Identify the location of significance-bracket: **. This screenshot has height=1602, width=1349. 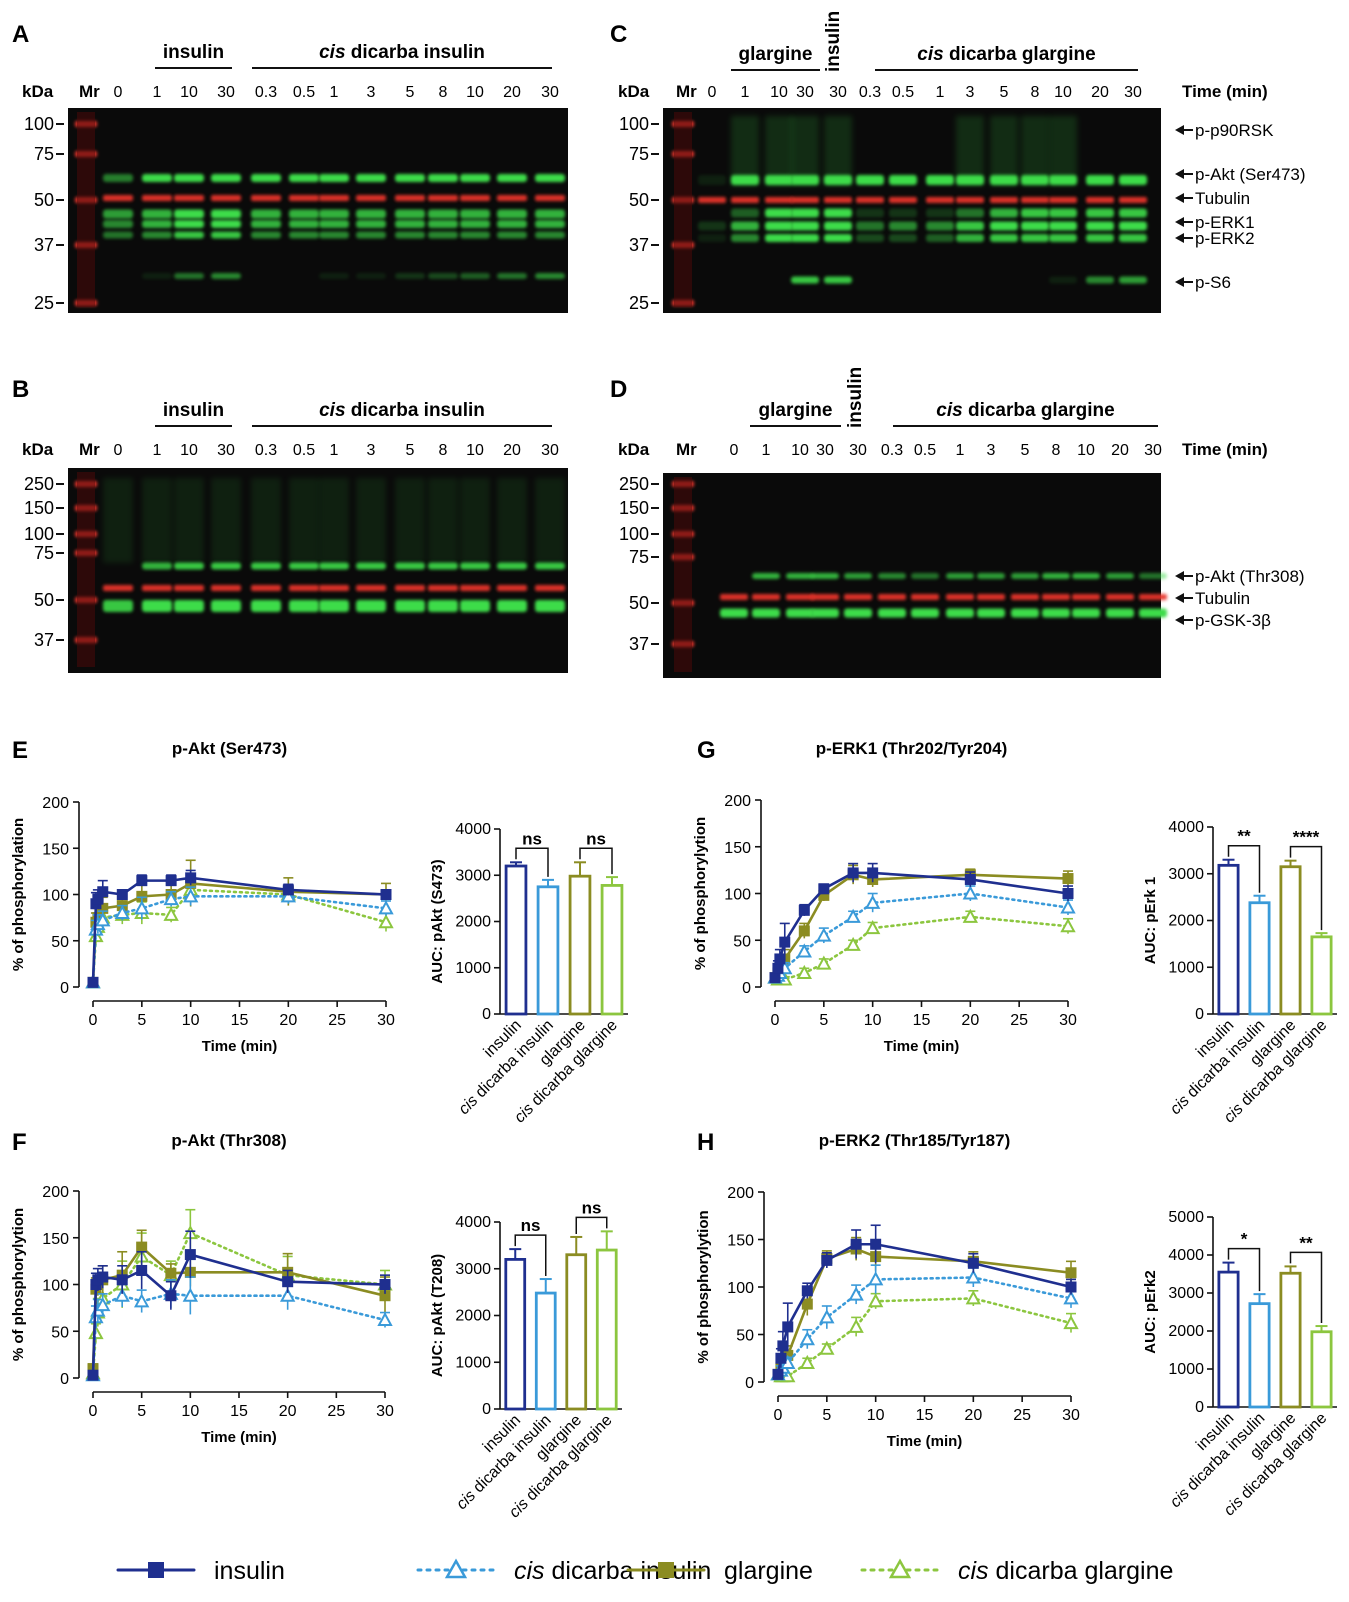
(1244, 860).